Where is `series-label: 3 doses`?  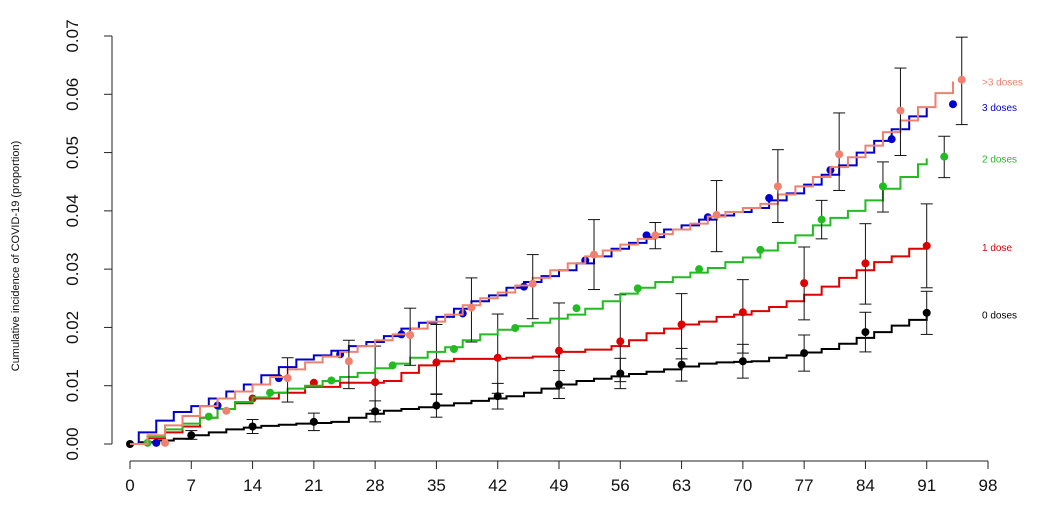
series-label: 3 doses is located at coordinates (999, 108).